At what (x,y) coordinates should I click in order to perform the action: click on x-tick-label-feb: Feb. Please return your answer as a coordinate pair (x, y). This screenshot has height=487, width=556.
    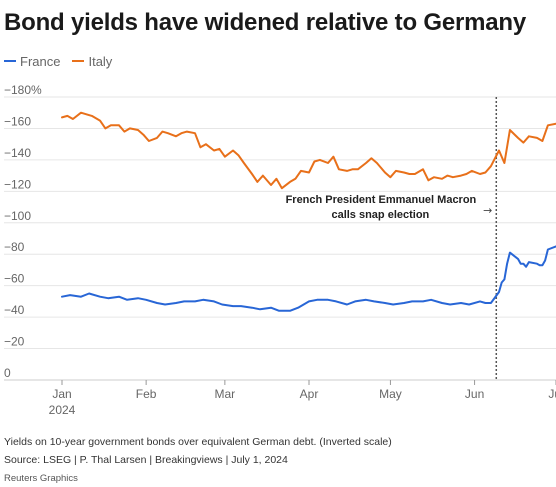
    Looking at the image, I should click on (146, 394).